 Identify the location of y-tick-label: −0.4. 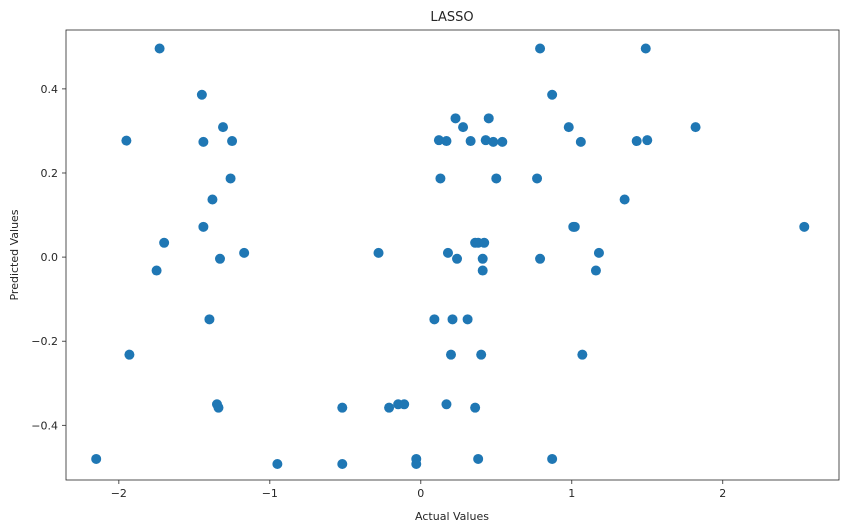
(44, 425).